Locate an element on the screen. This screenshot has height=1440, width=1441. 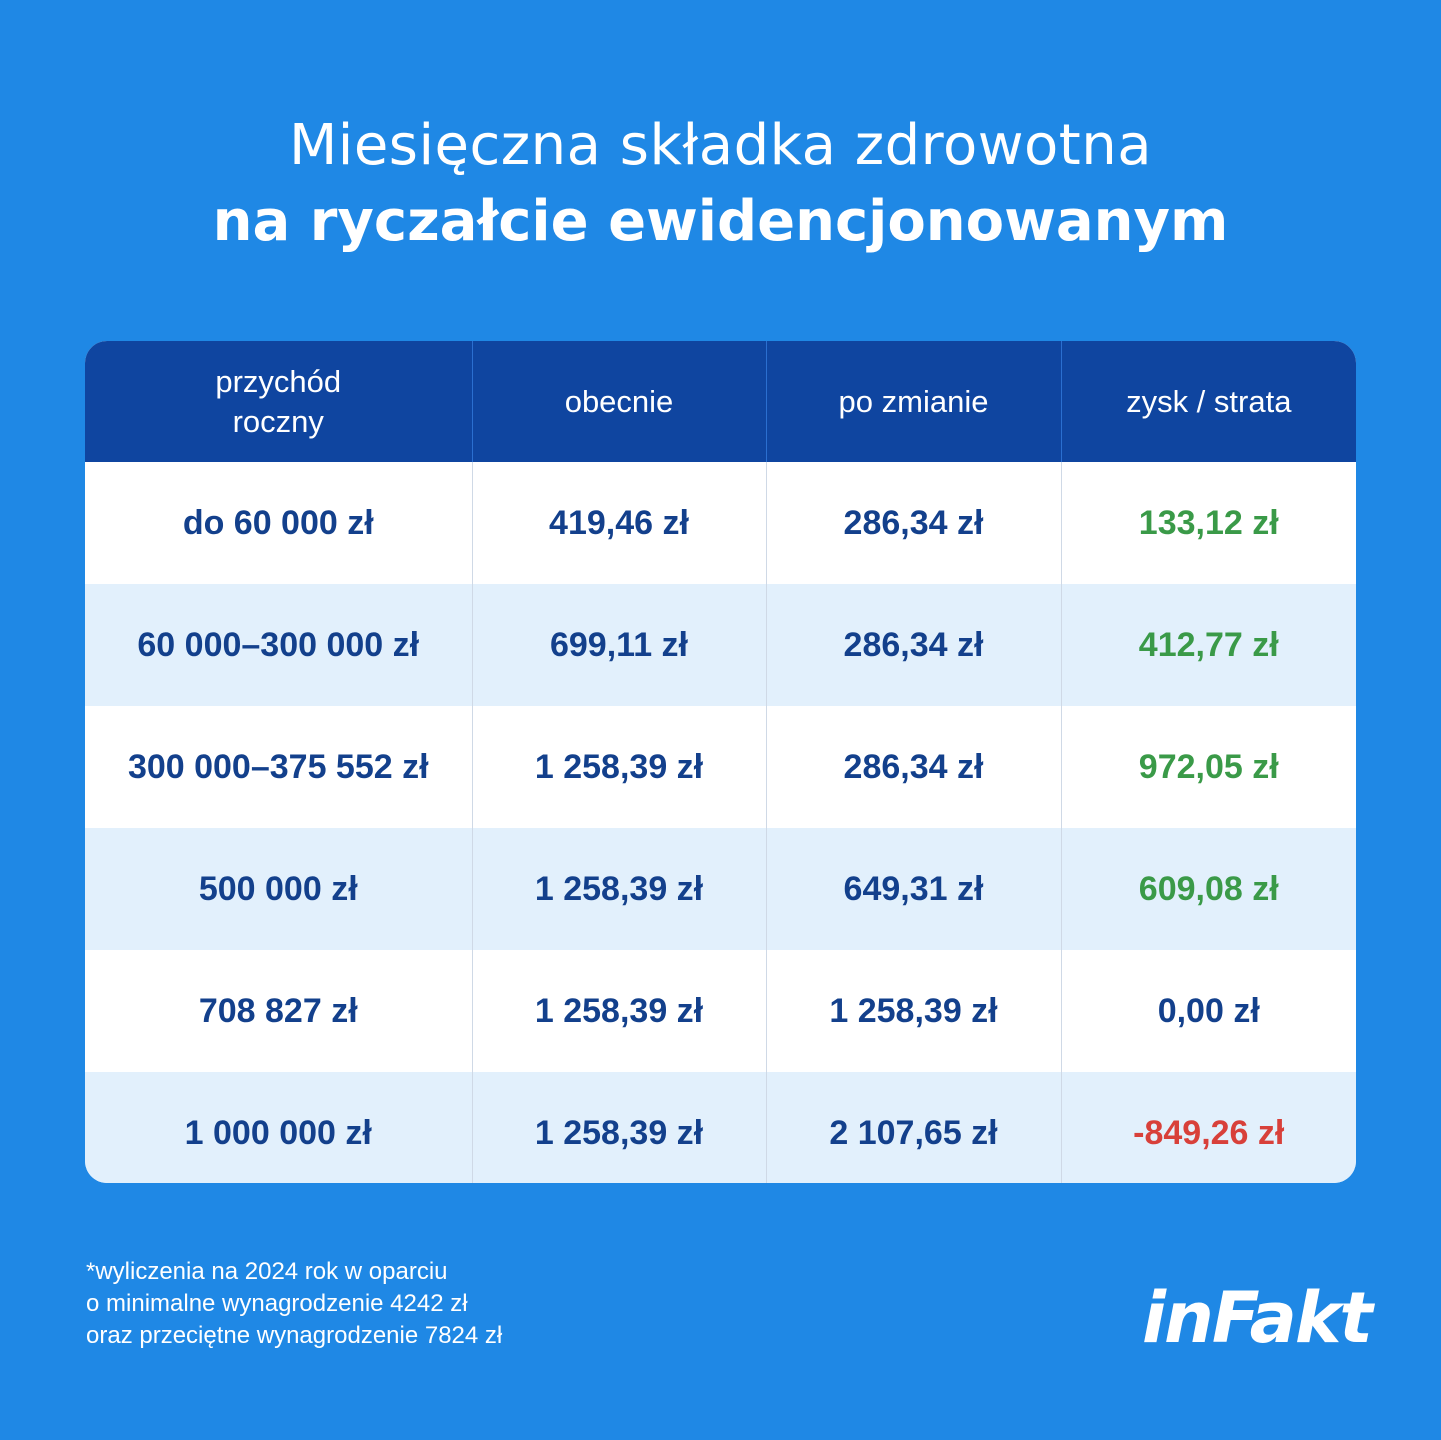
income-cell: 1 000 000 zł is located at coordinates (278, 1127).